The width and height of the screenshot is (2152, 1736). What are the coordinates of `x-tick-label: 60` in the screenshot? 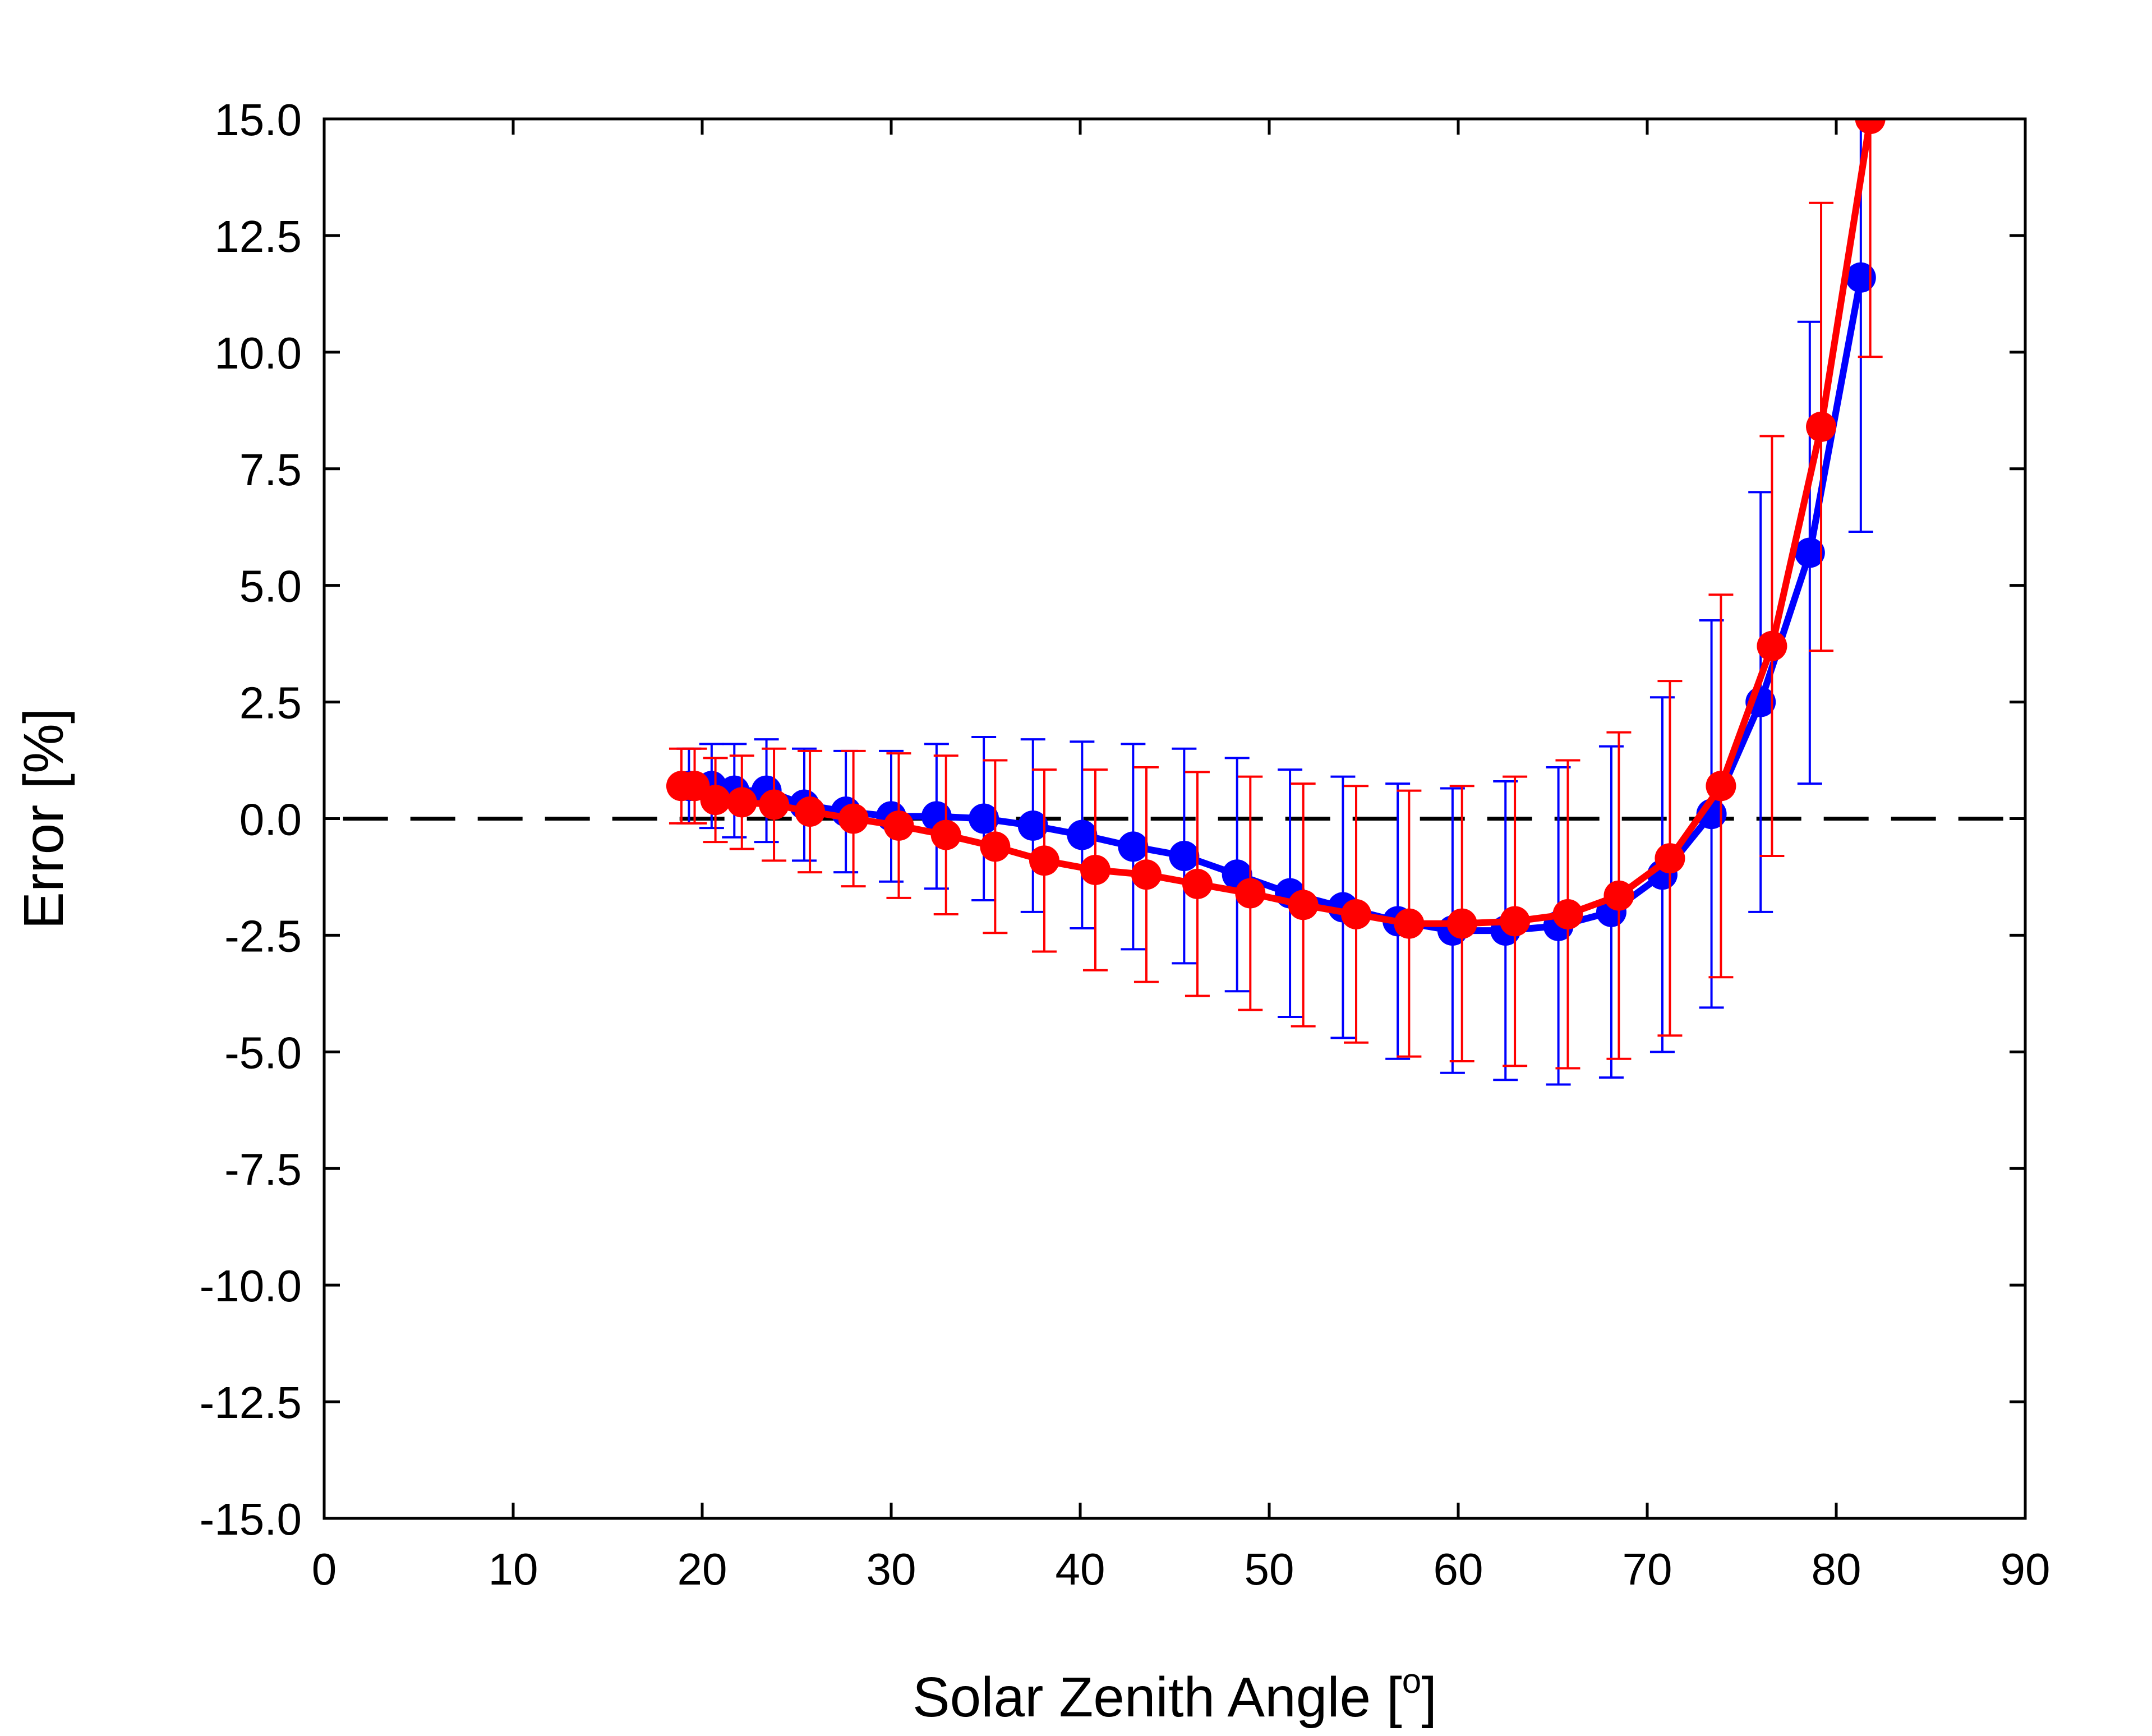 It's located at (1458, 1569).